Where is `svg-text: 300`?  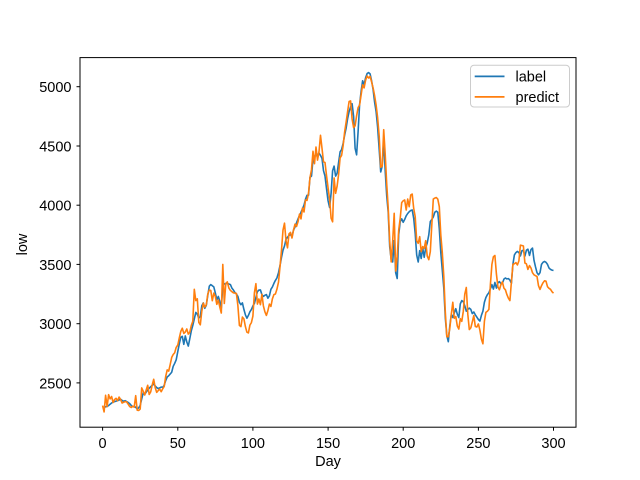 svg-text: 300 is located at coordinates (553, 444).